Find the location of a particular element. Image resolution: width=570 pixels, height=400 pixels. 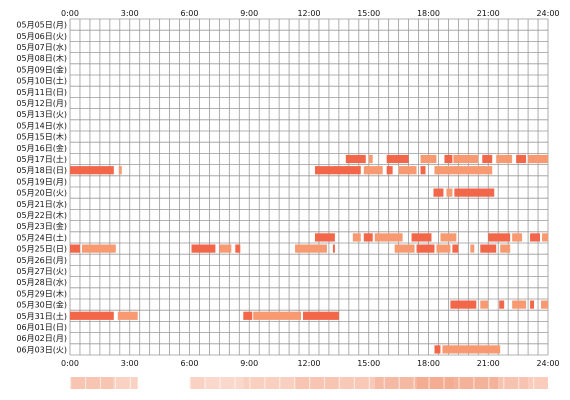

row-label: 06月03日(火) is located at coordinates (41, 349).